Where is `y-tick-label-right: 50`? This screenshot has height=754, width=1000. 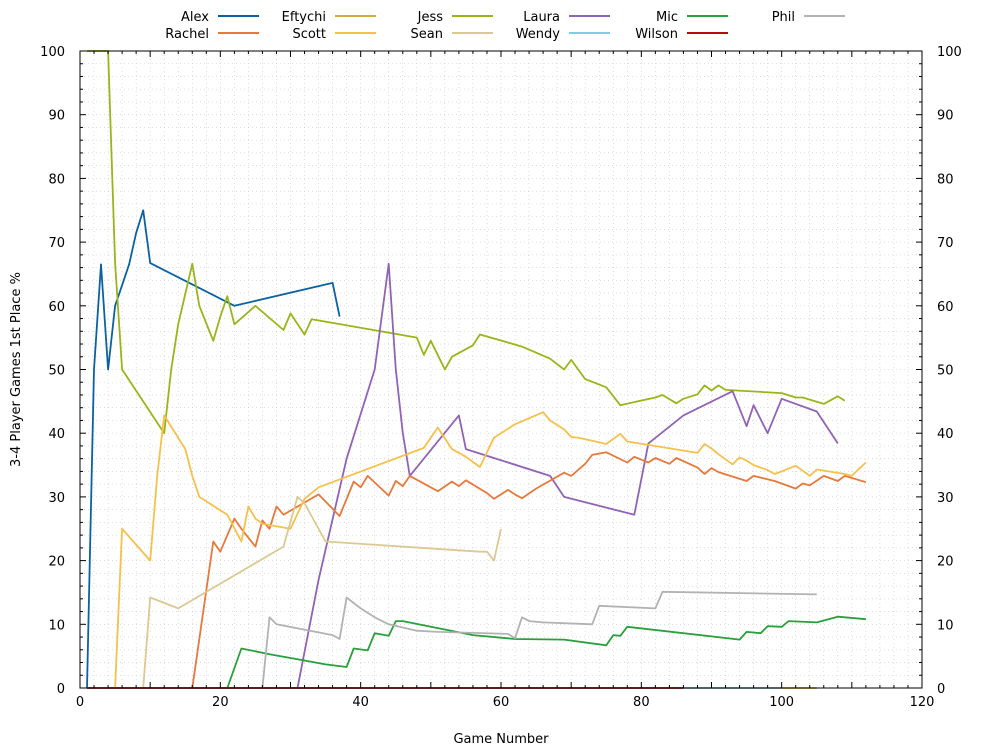
y-tick-label-right: 50 is located at coordinates (945, 371).